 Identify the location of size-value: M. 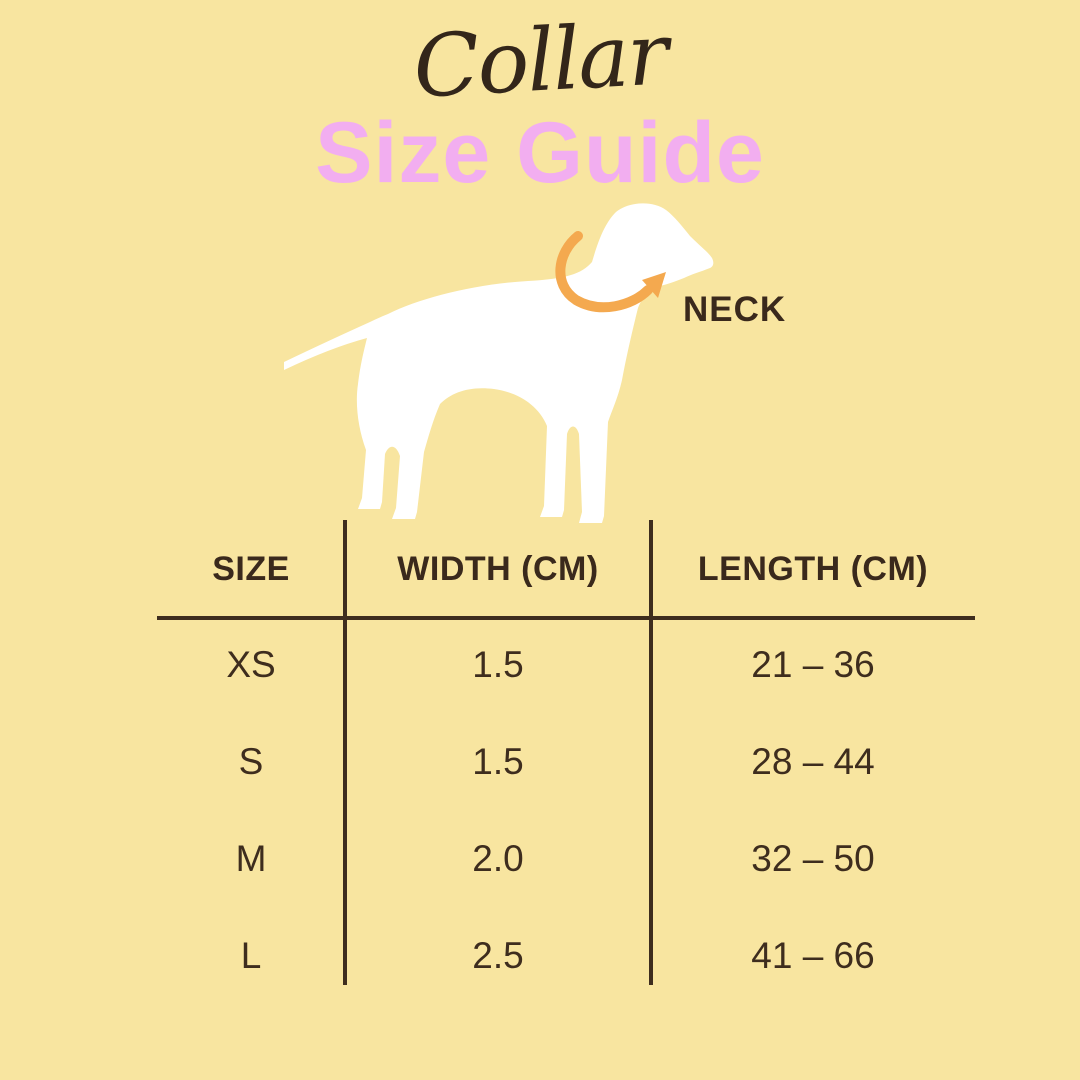
(251, 858).